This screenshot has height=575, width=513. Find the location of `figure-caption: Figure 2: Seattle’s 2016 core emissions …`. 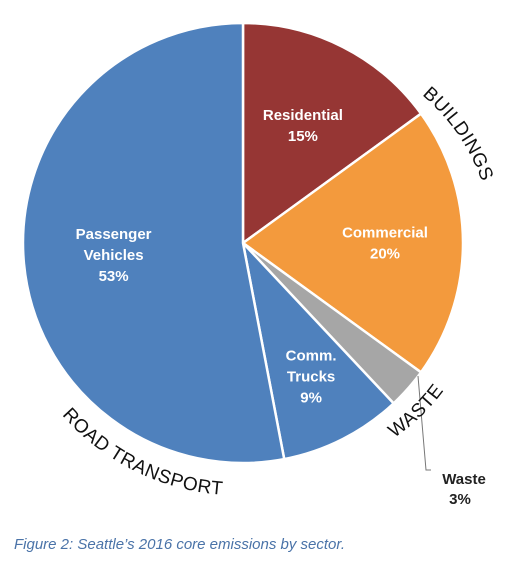

figure-caption: Figure 2: Seattle’s 2016 core emissions … is located at coordinates (179, 544).